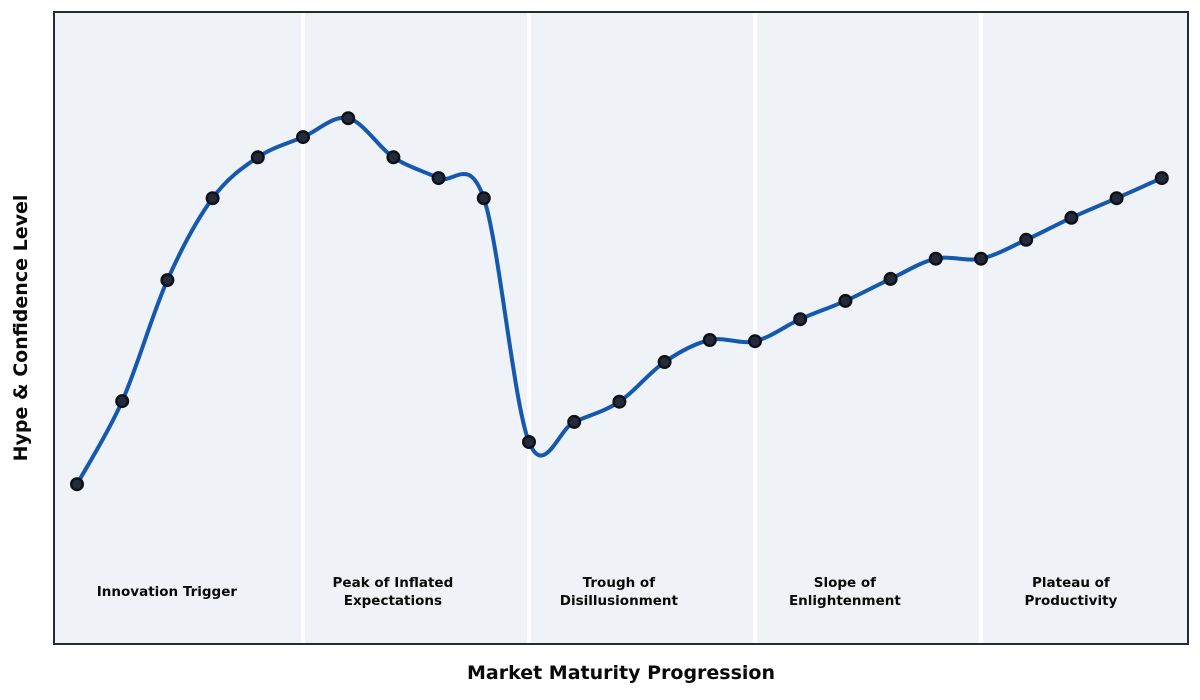 This screenshot has width=1200, height=700. I want to click on phase-label-innovation-trigger: Innovation Trigger, so click(167, 591).